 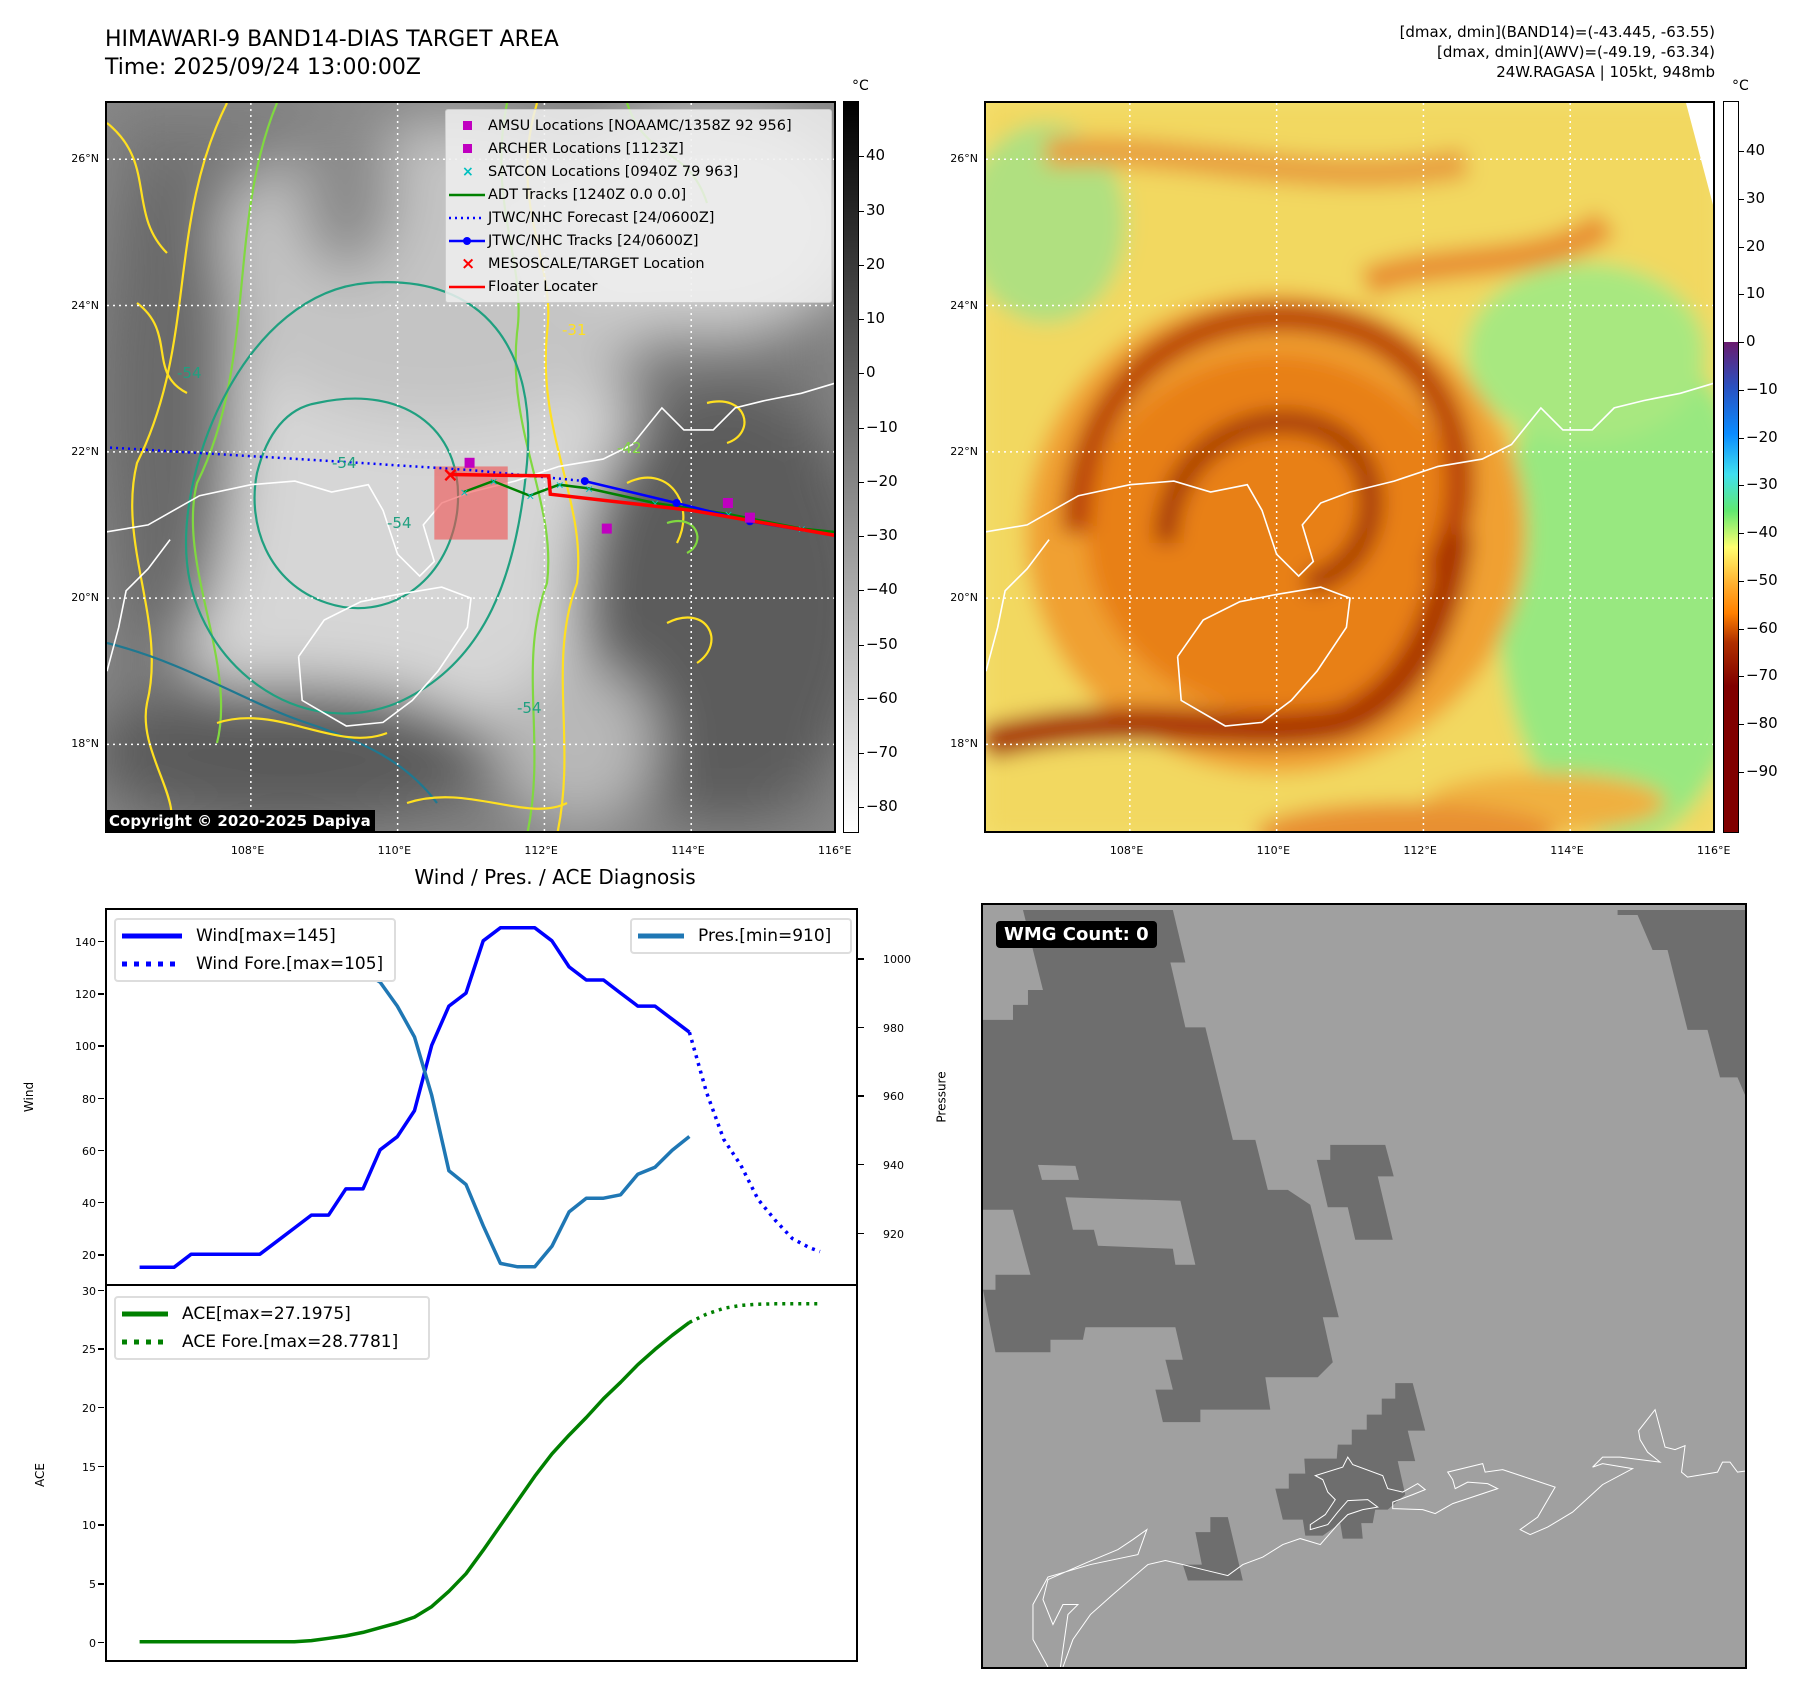 What do you see at coordinates (89, 1467) in the screenshot?
I see `y-tick-label: 15` at bounding box center [89, 1467].